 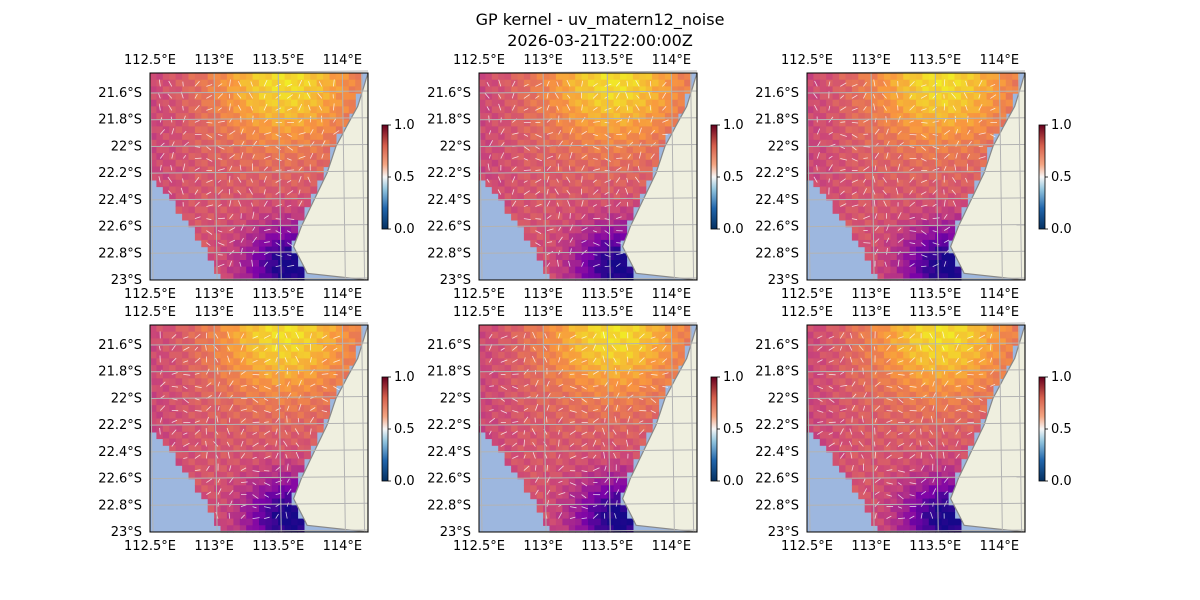 I want to click on gridline-lat, so click(x=916, y=92).